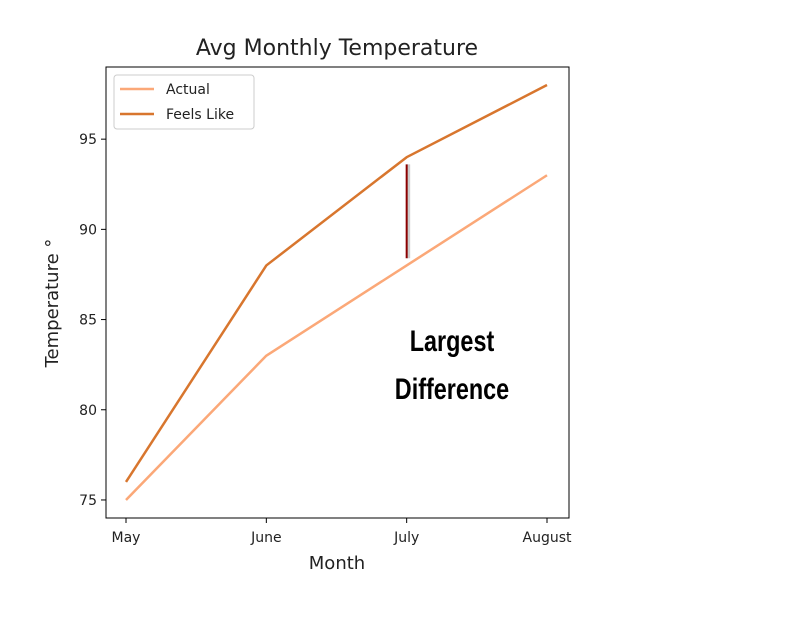 The height and width of the screenshot is (621, 787). I want to click on y-tick-label: 75, so click(88, 501).